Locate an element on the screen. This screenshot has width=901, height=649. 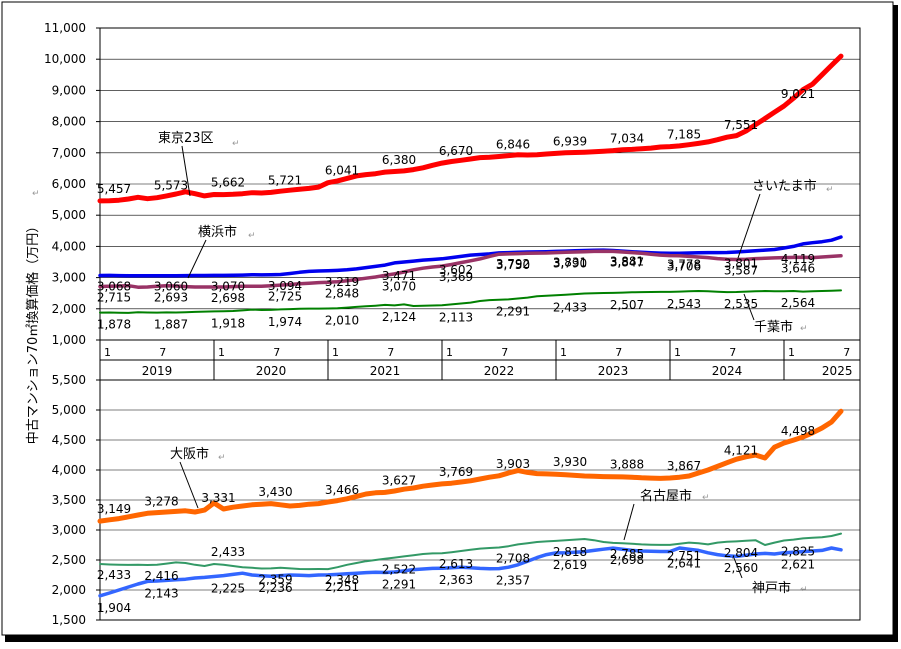
leader-nagoya is located at coordinates (629, 522).